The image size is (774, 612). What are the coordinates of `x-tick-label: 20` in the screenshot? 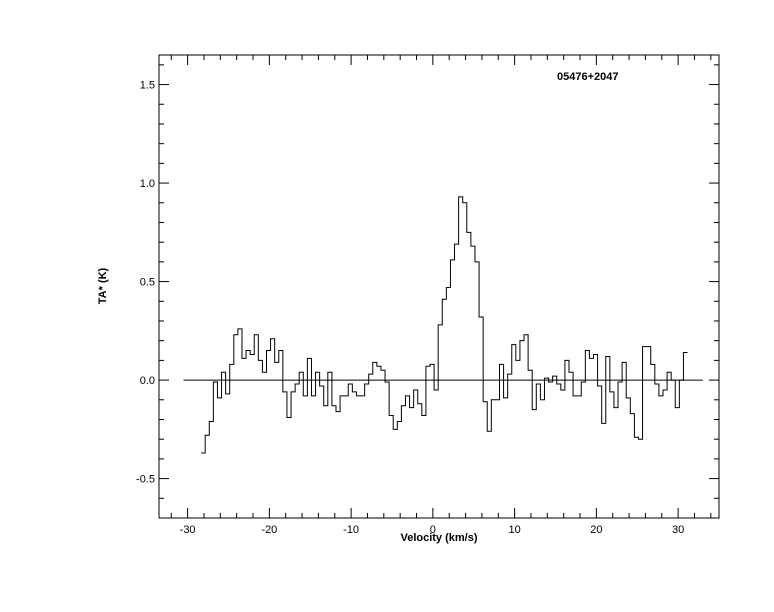 It's located at (596, 530).